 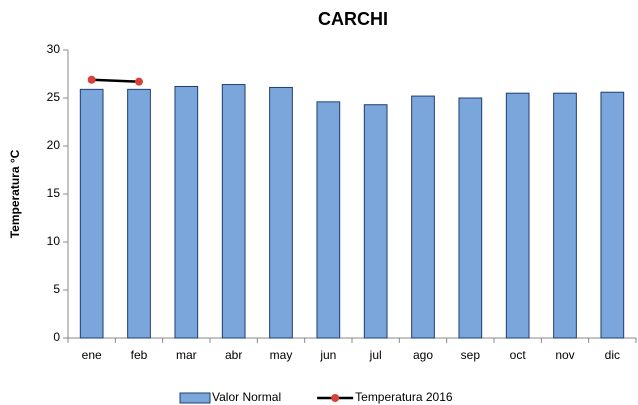 What do you see at coordinates (327, 355) in the screenshot?
I see `x-tick-label: jun` at bounding box center [327, 355].